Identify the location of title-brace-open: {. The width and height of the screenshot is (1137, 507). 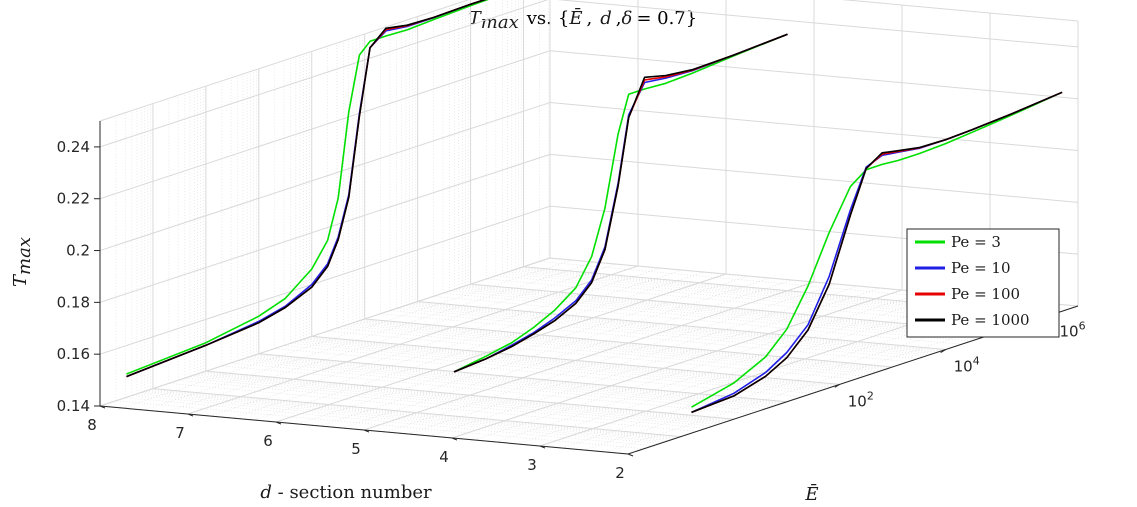
(563, 18).